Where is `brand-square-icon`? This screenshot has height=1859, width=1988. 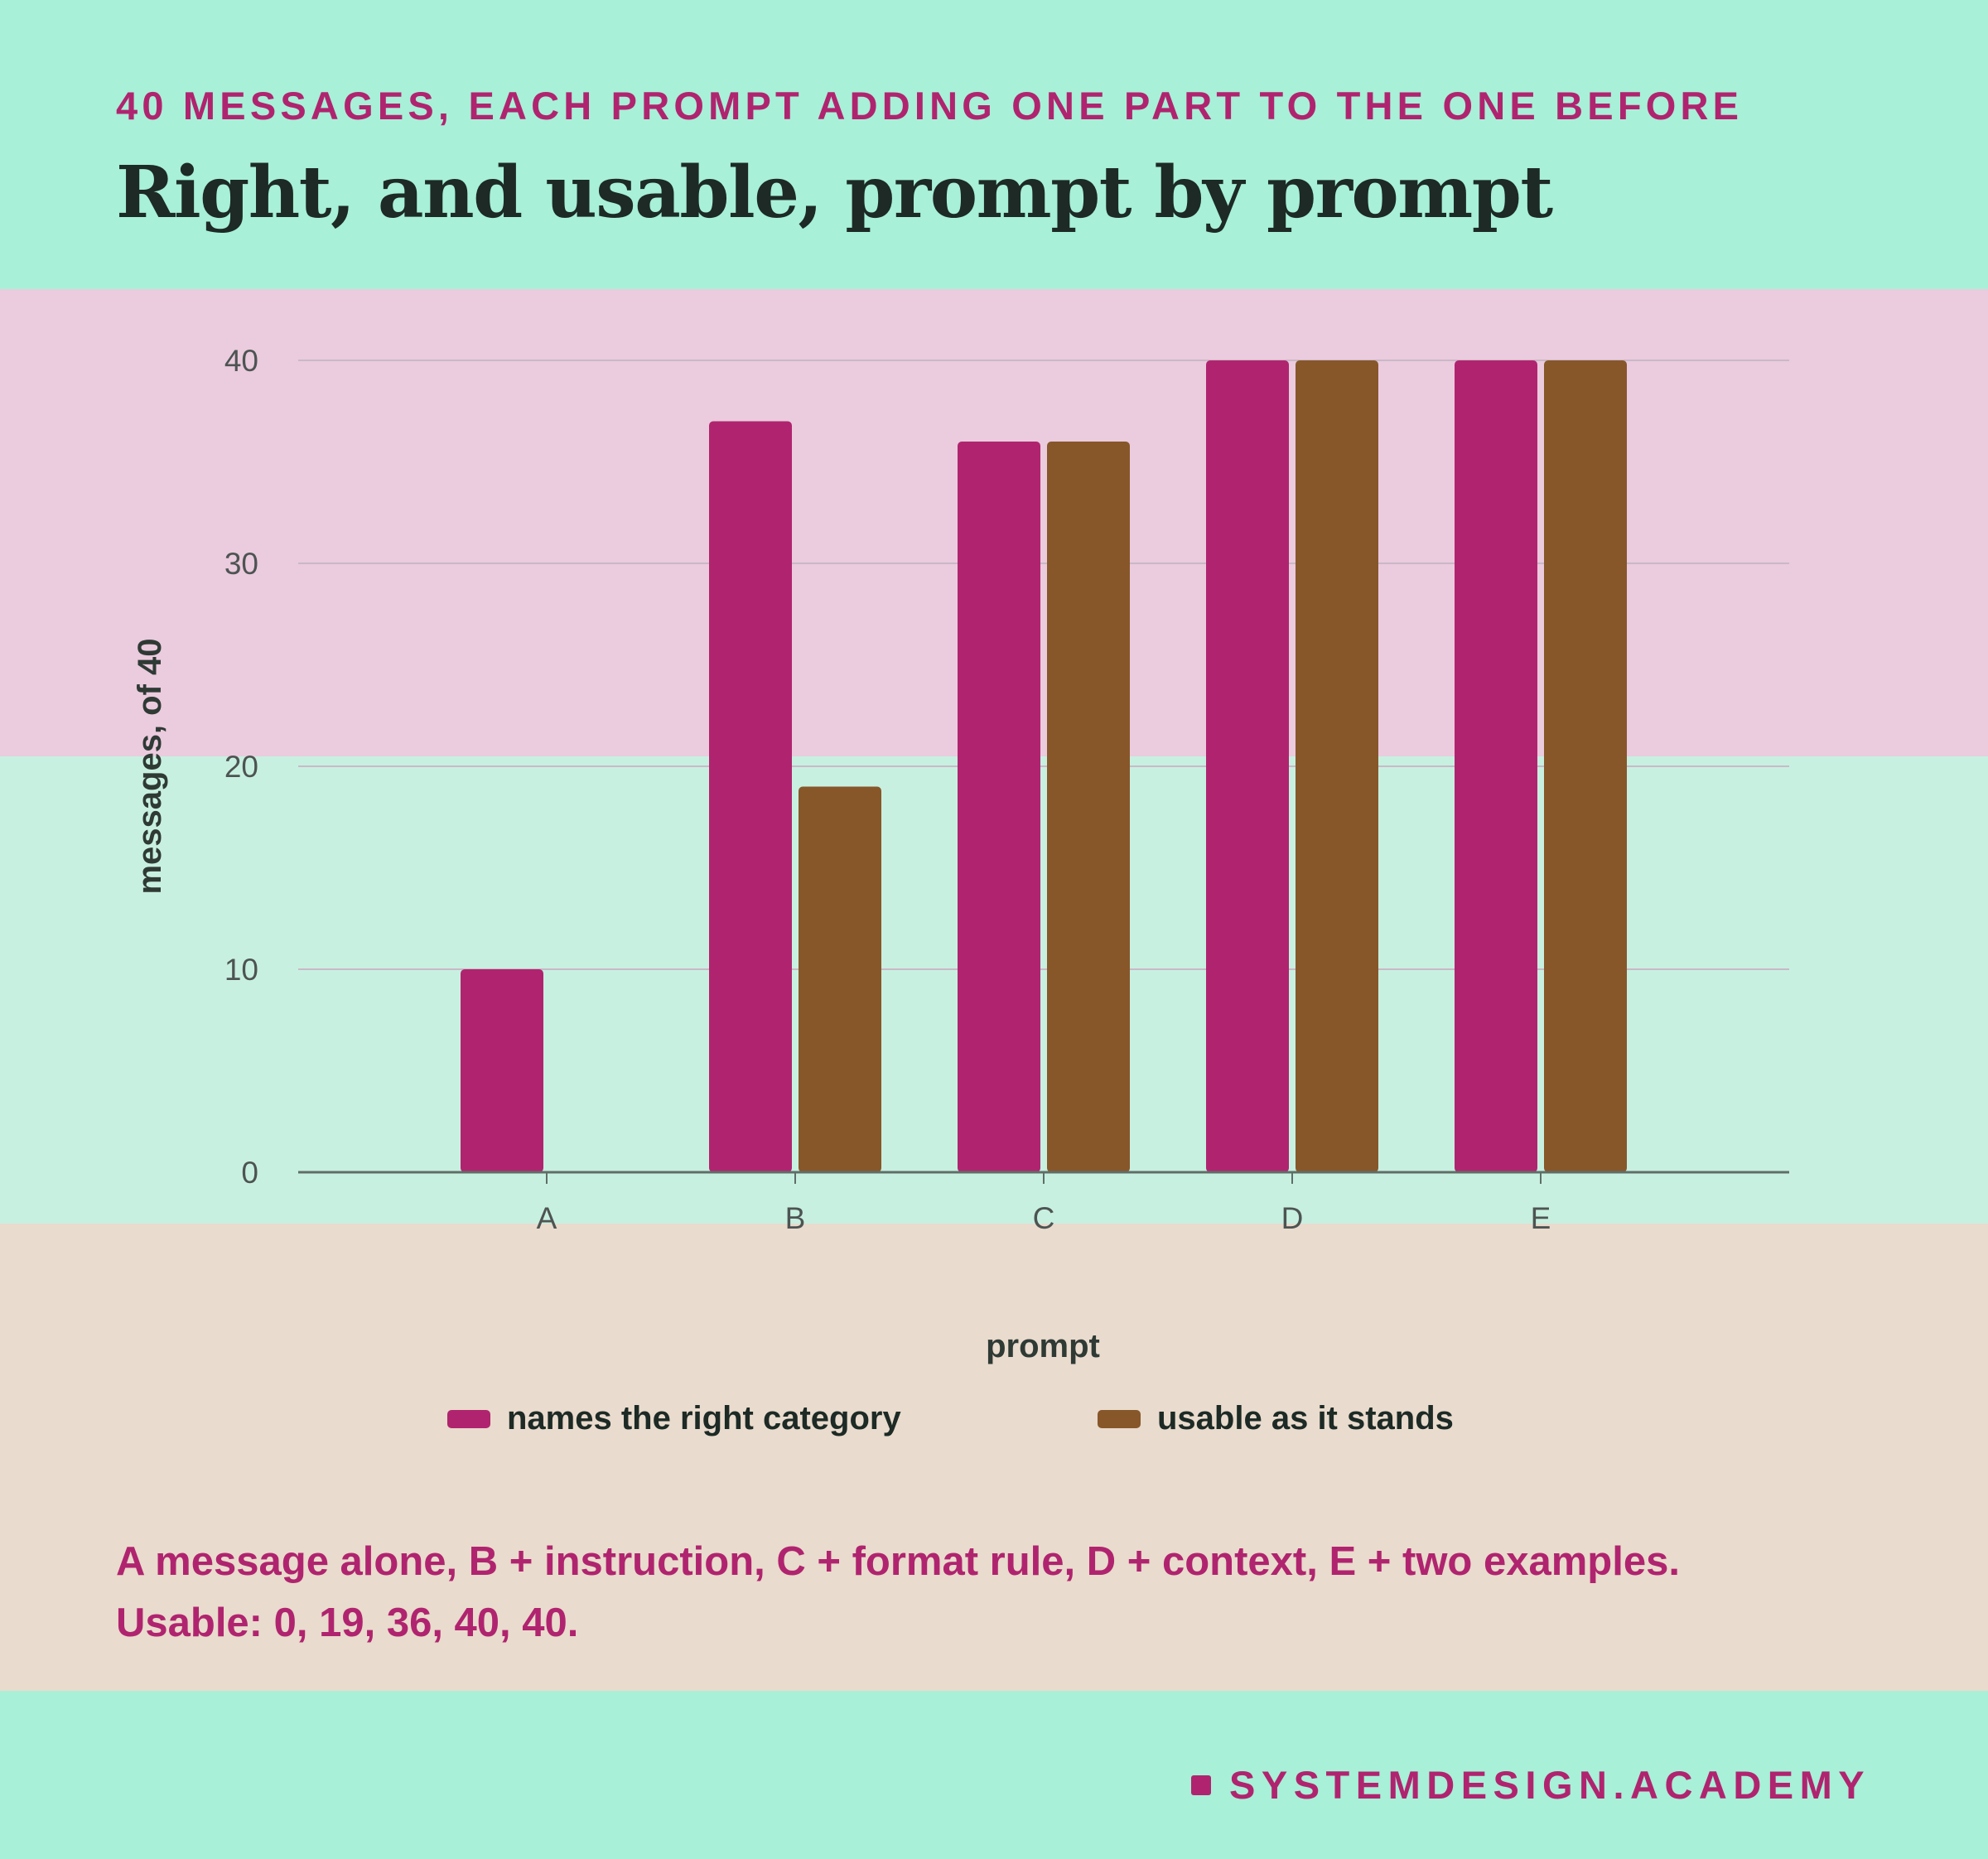 brand-square-icon is located at coordinates (1201, 1785).